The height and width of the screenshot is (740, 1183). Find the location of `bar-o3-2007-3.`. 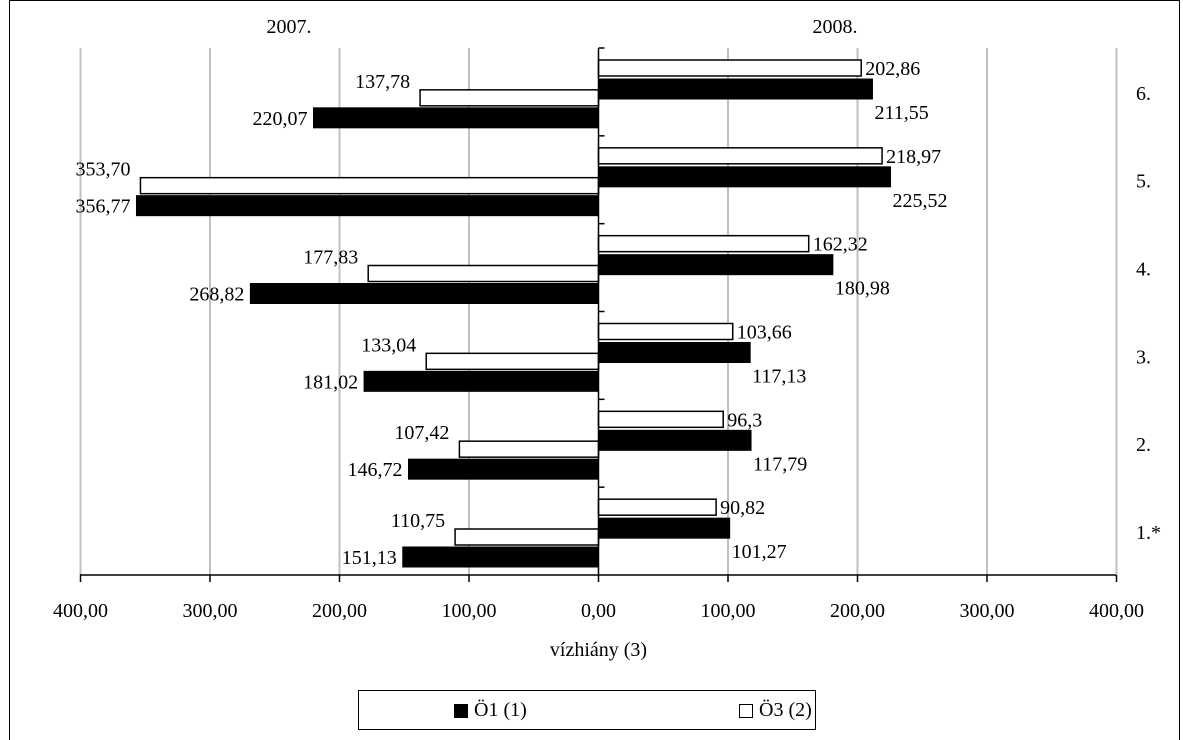

bar-o3-2007-3. is located at coordinates (512, 361).